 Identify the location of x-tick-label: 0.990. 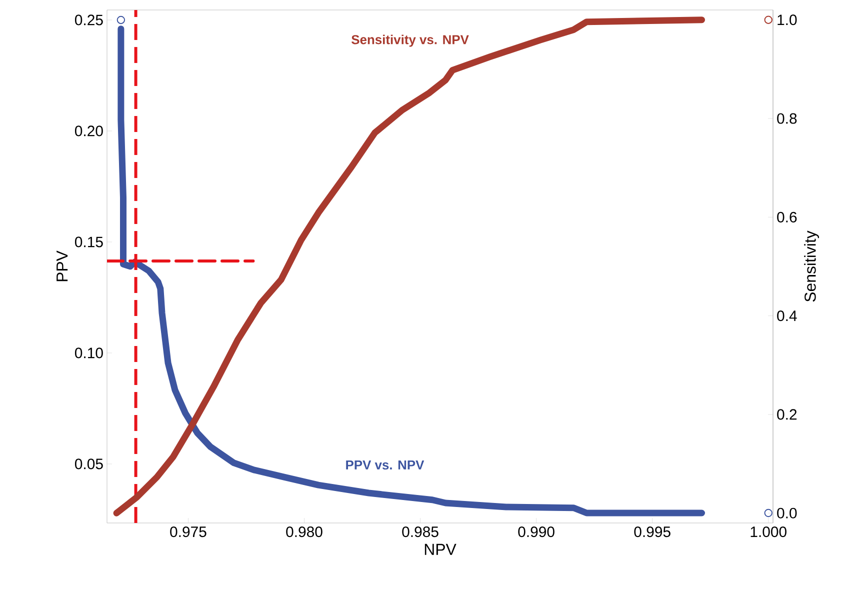
(536, 532).